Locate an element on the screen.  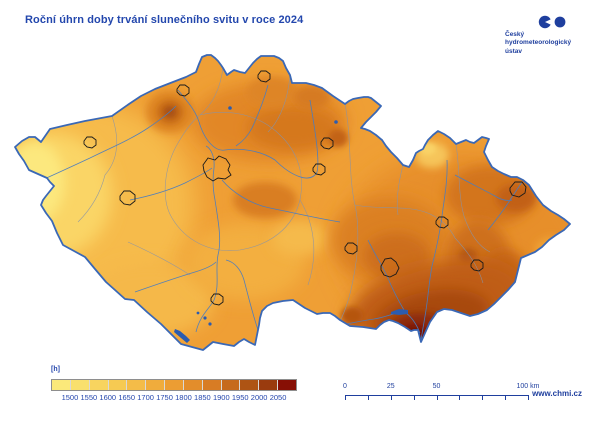
chmi-logo-icon is located at coordinates (552, 22).